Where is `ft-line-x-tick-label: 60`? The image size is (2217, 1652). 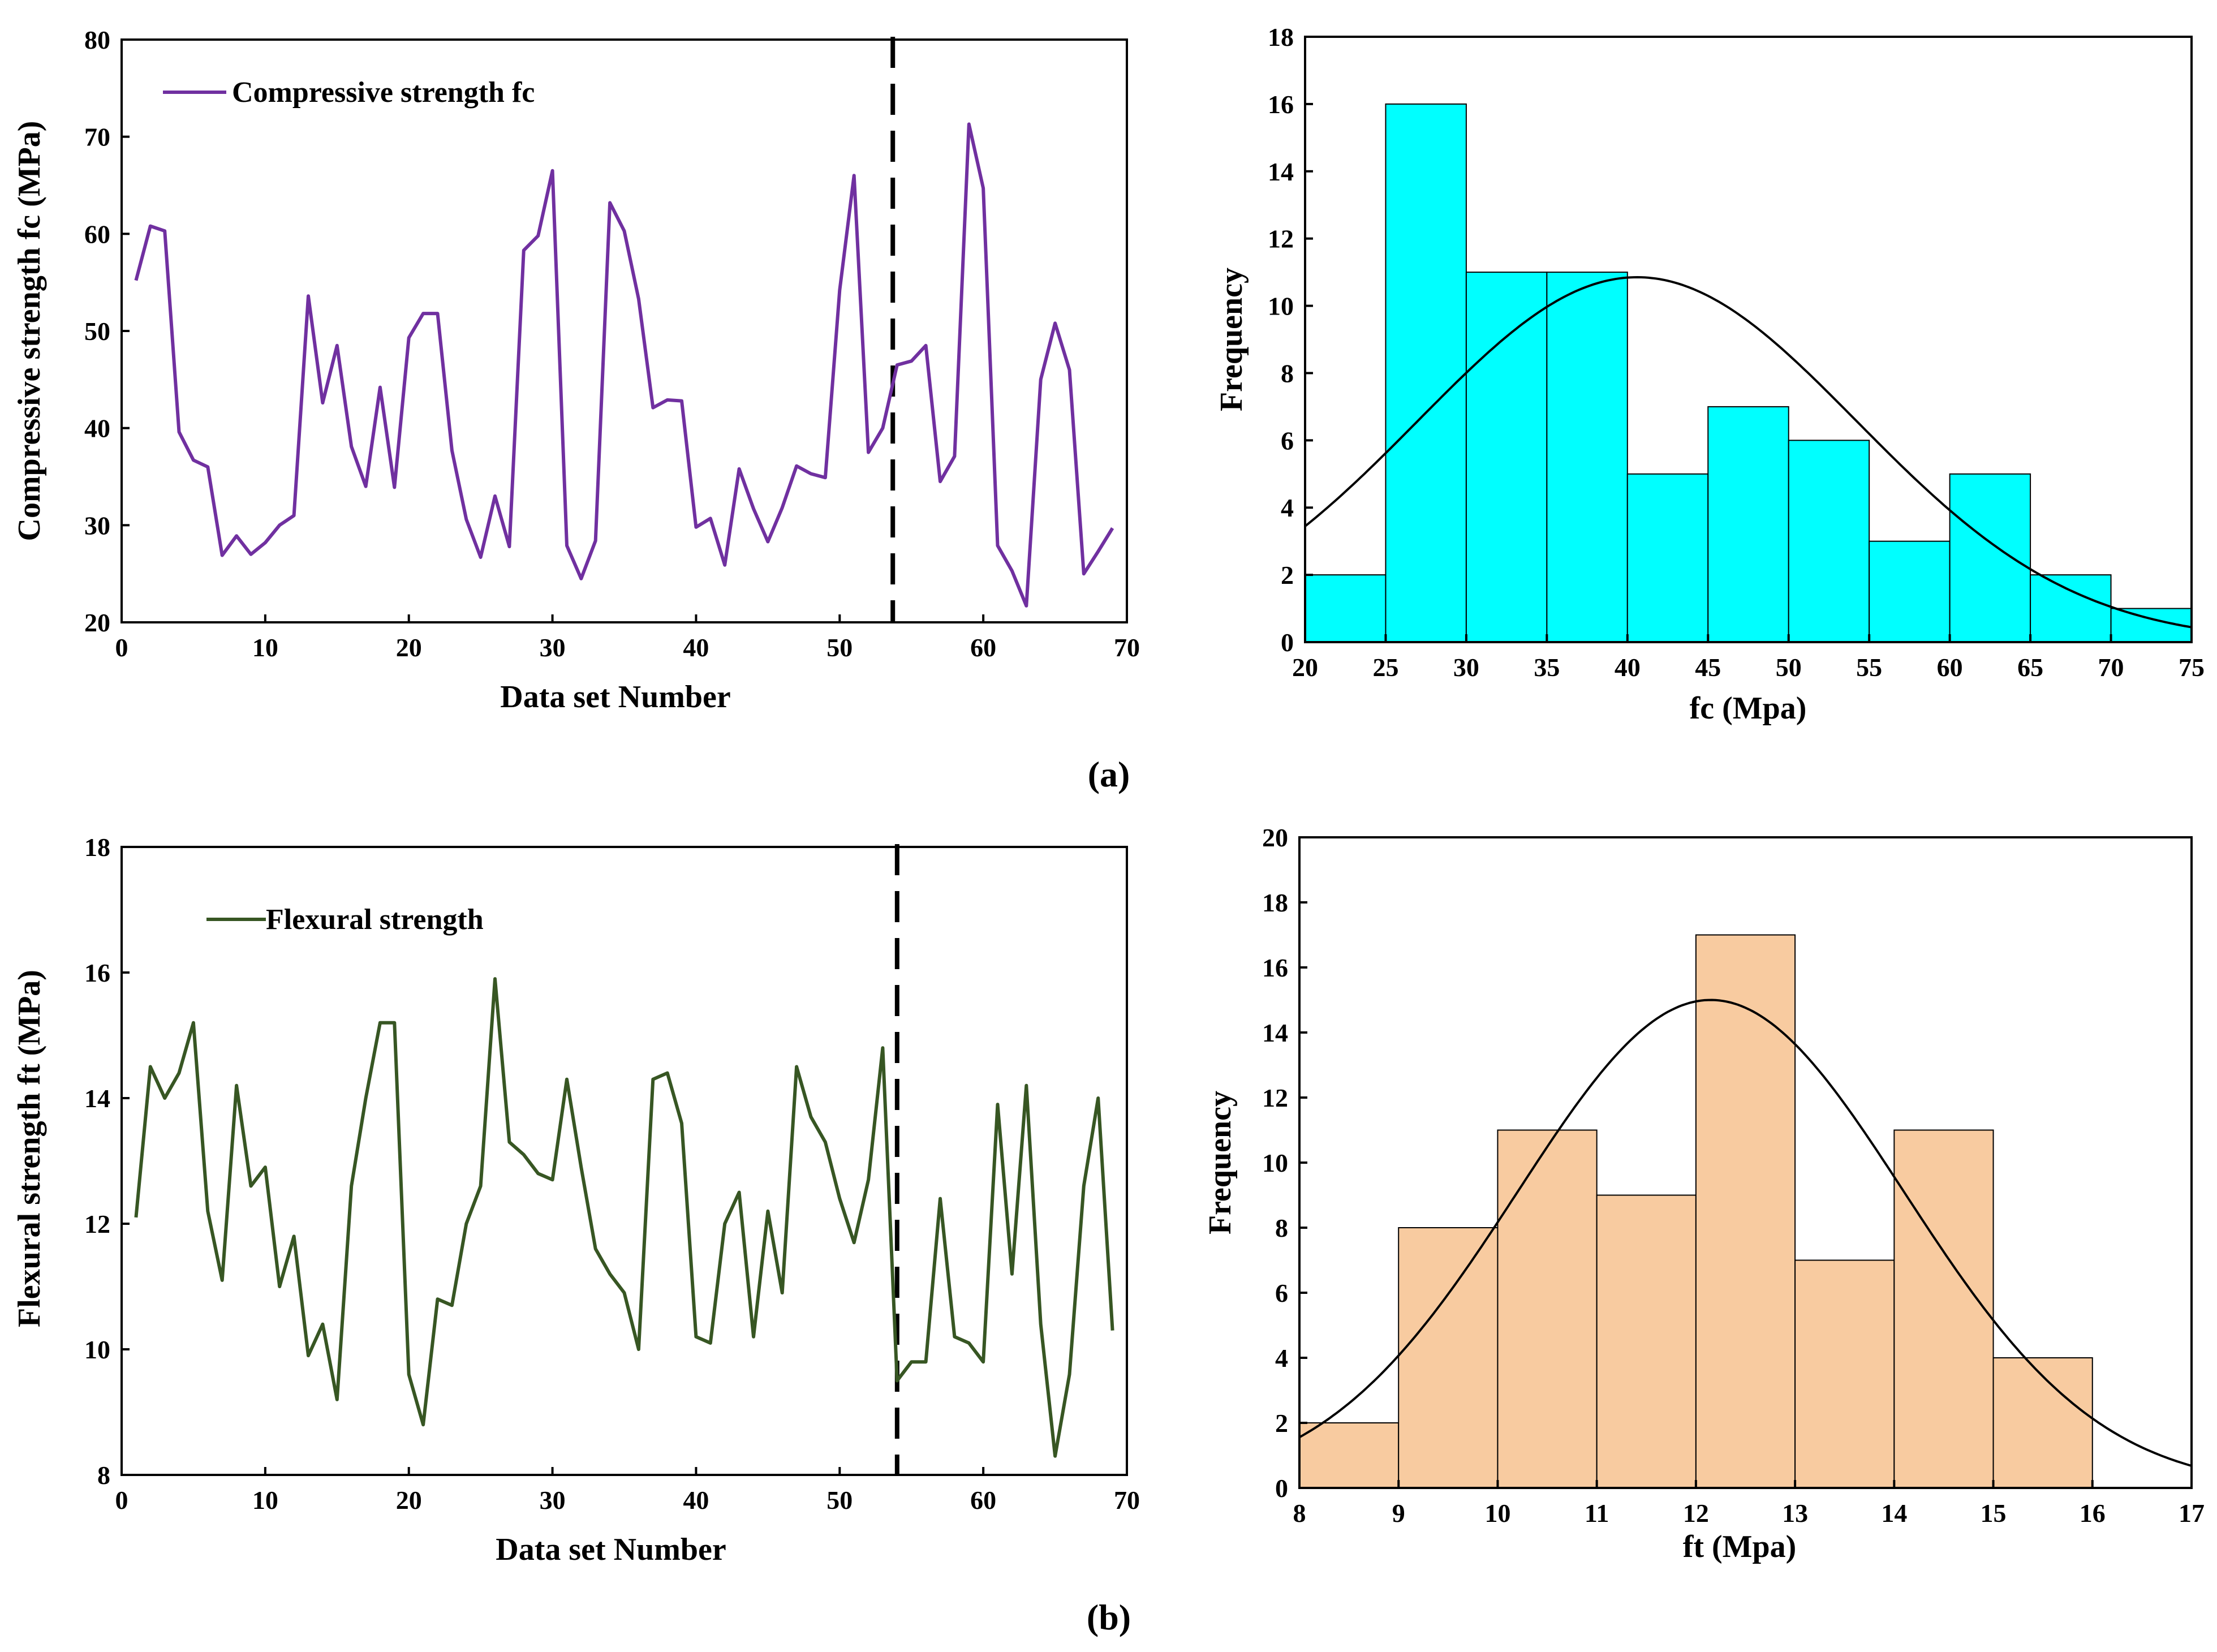 ft-line-x-tick-label: 60 is located at coordinates (983, 1500).